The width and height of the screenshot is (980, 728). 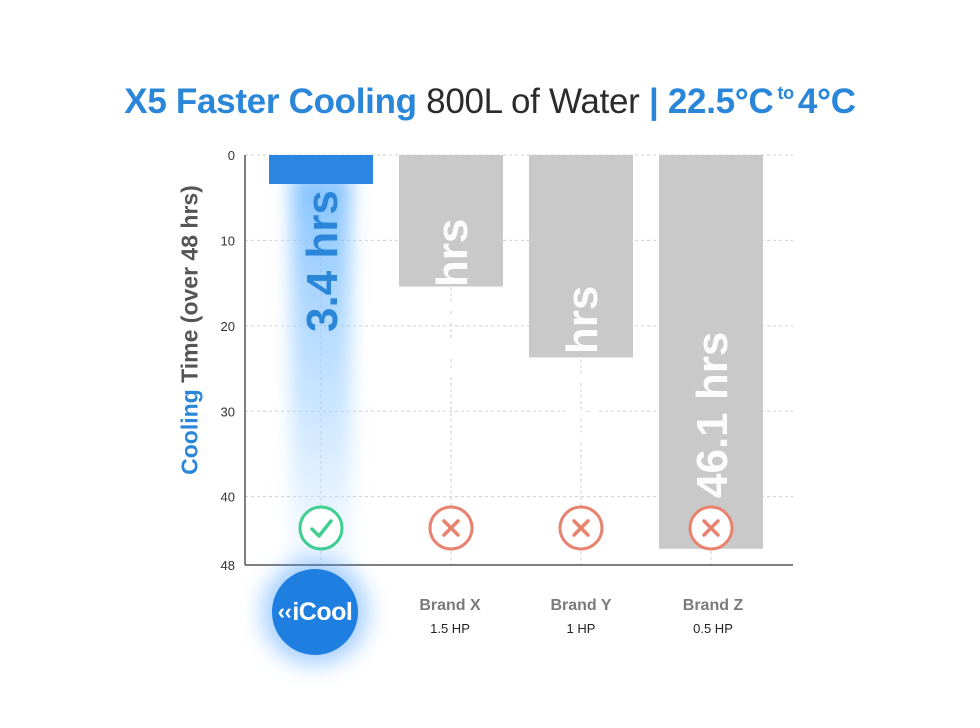 I want to click on brand-x-label: Brand X 1.5 HP, so click(x=450, y=616).